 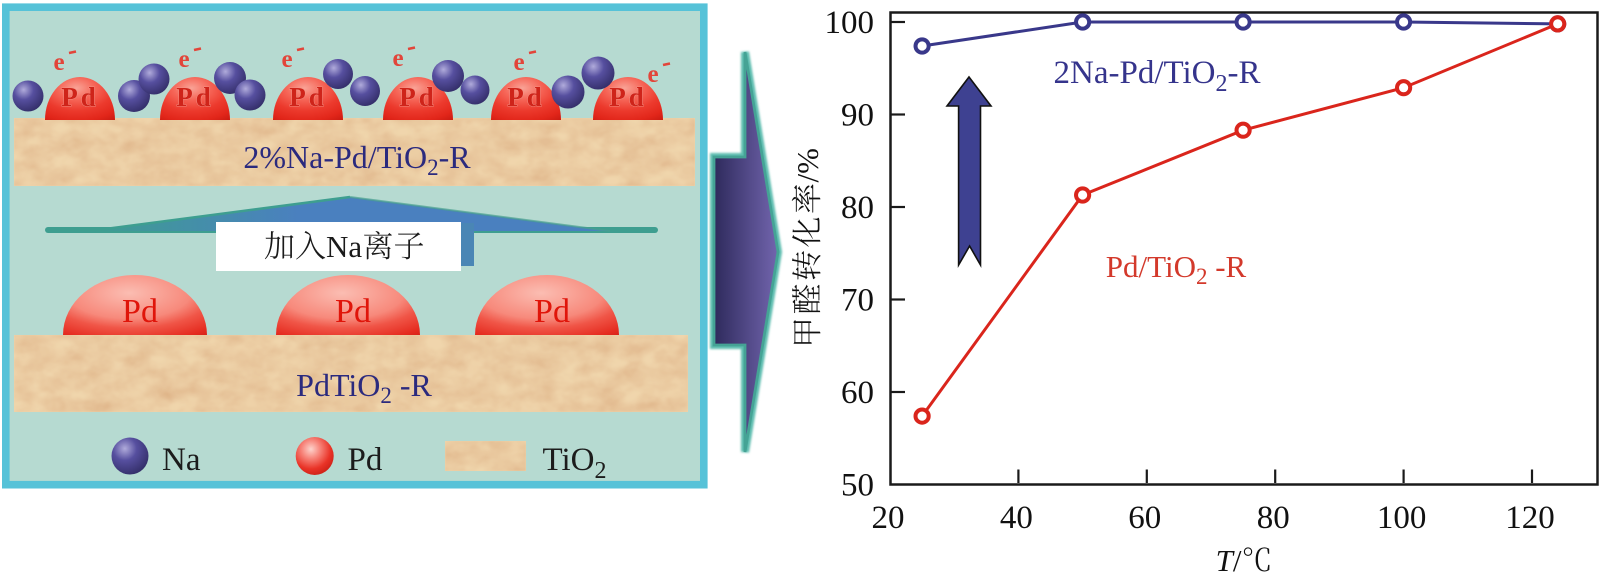 I want to click on svg-text: 120, so click(x=1530, y=518).